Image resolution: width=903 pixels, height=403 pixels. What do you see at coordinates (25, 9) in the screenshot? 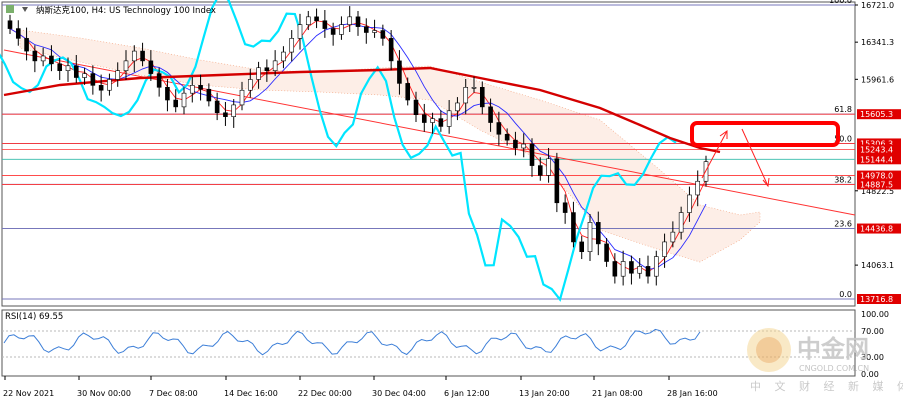
I see `header-icon` at bounding box center [25, 9].